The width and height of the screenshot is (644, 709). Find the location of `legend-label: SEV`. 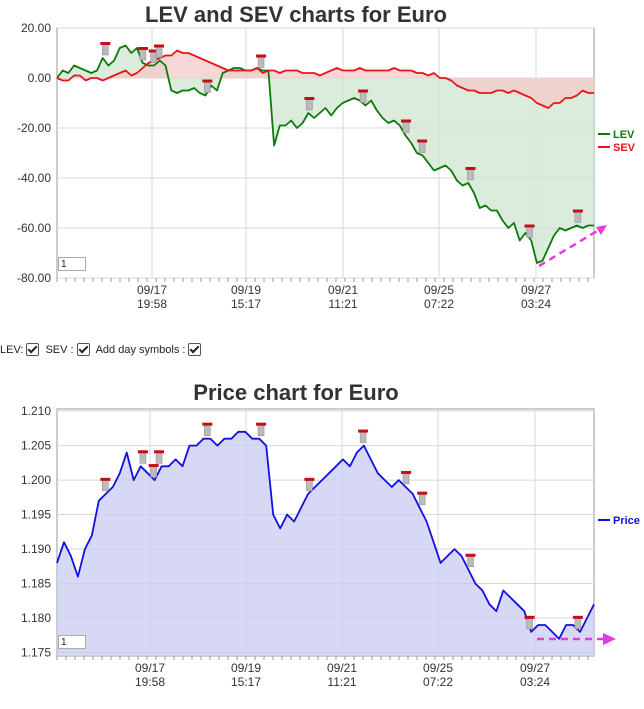

legend-label: SEV is located at coordinates (624, 148).